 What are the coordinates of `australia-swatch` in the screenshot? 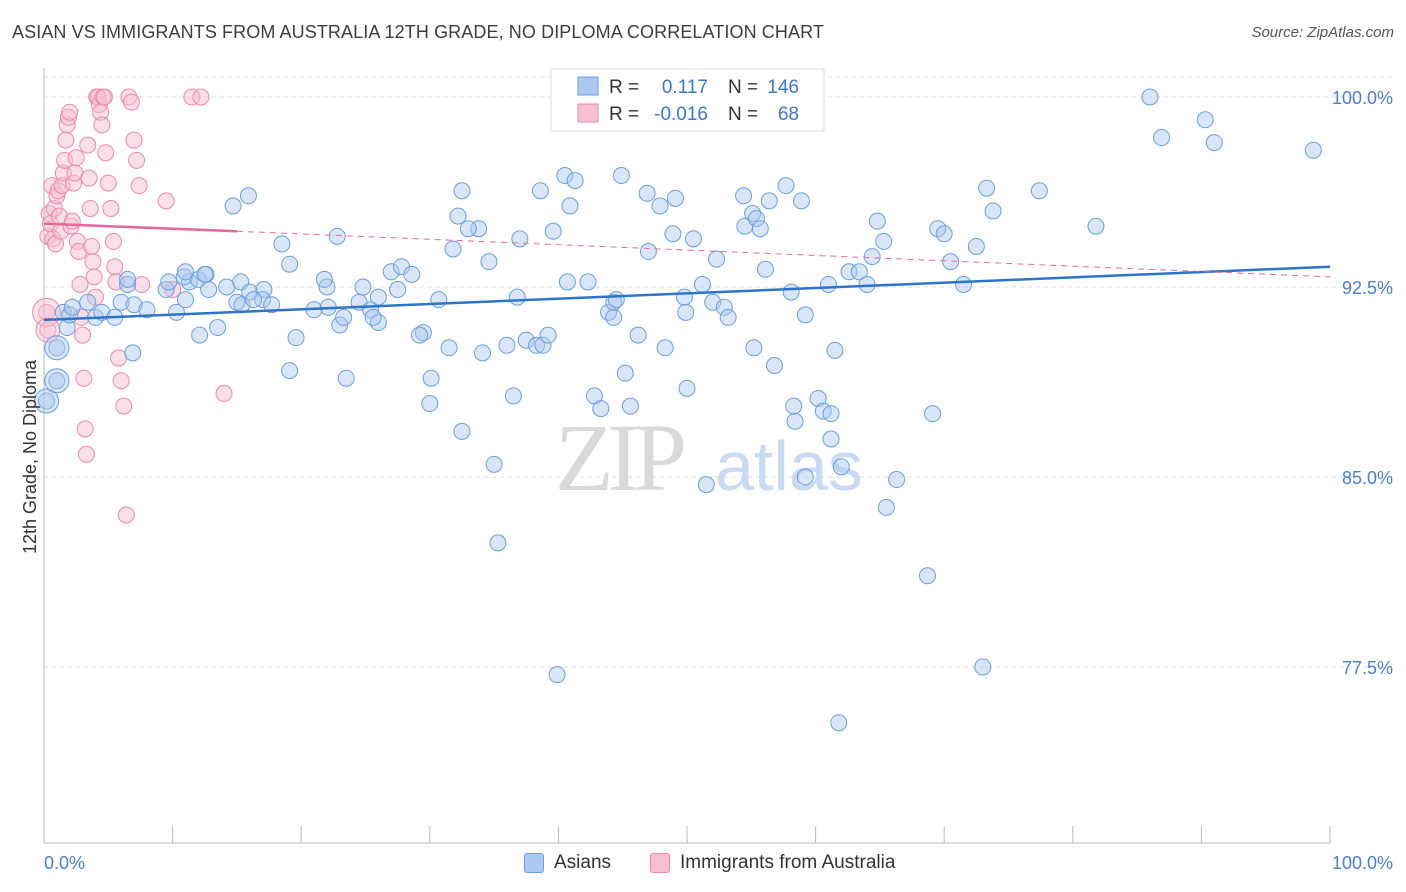 It's located at (660, 863).